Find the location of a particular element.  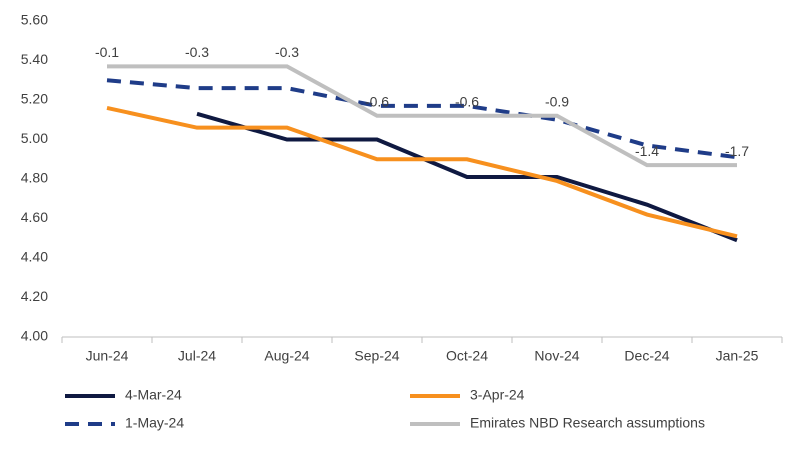

x-tick-label: Jul-24 is located at coordinates (197, 356).